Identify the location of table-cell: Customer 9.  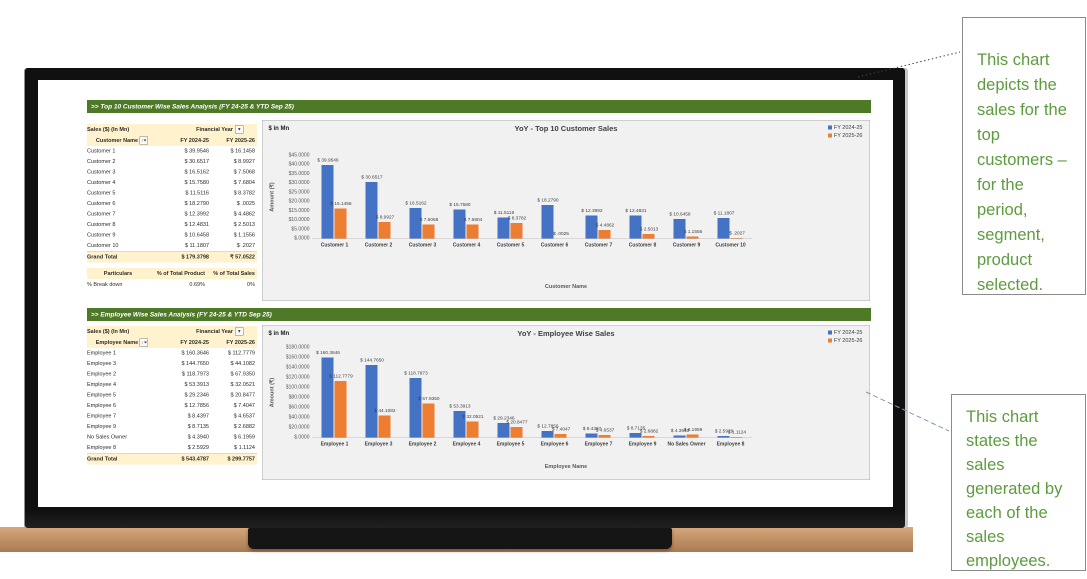
(101, 235).